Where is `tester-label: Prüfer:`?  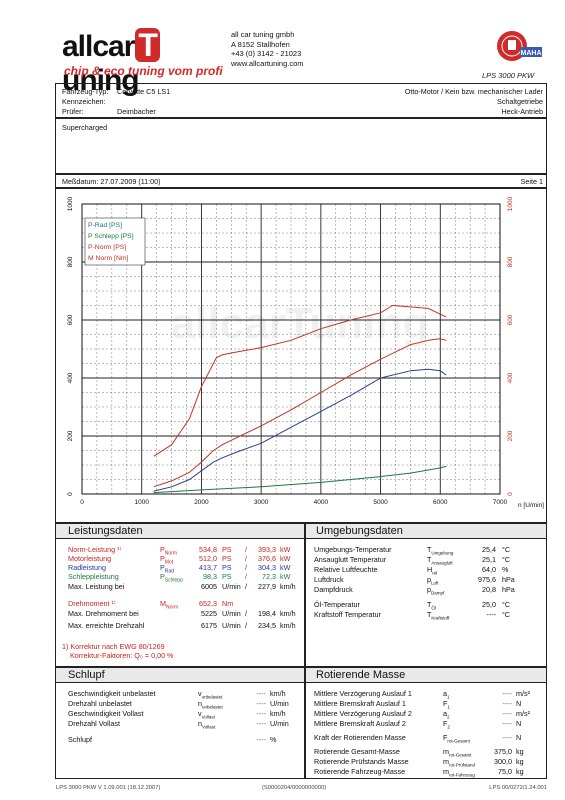
tester-label: Prüfer: is located at coordinates (73, 111).